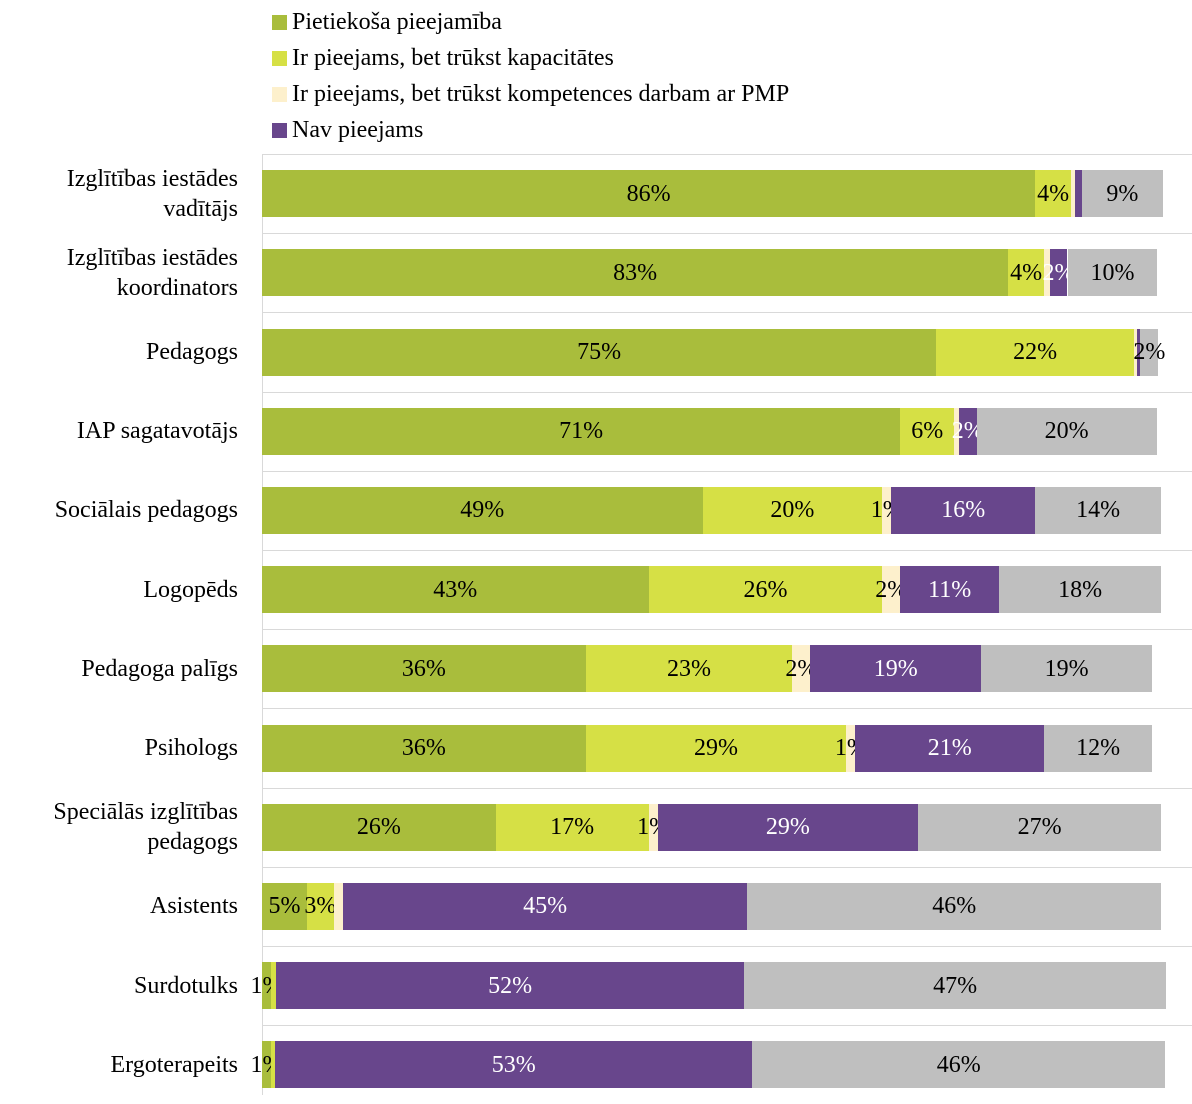 This screenshot has width=1192, height=1104. I want to click on data-label: 5%, so click(284, 906).